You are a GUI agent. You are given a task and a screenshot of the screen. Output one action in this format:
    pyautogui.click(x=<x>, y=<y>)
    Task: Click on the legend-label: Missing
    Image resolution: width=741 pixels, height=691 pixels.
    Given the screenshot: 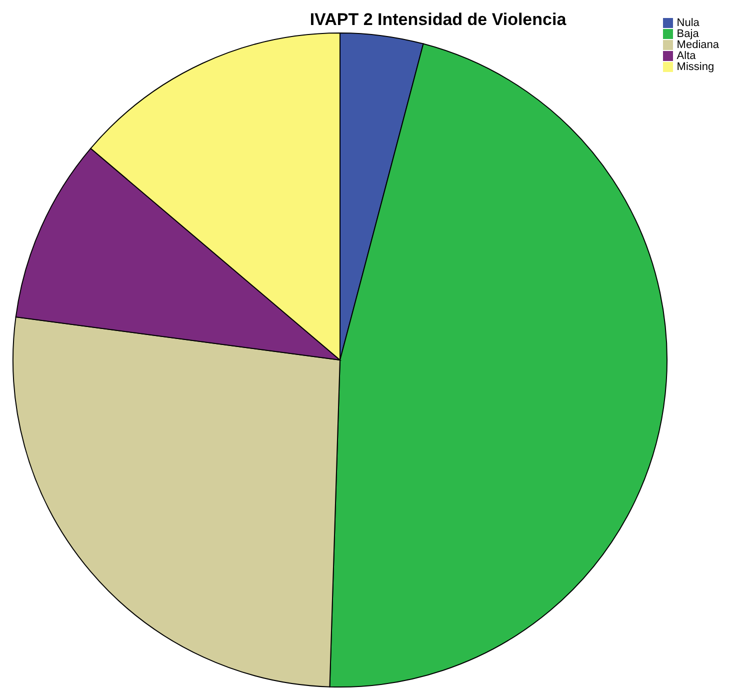 What is the action you would take?
    pyautogui.click(x=695, y=67)
    